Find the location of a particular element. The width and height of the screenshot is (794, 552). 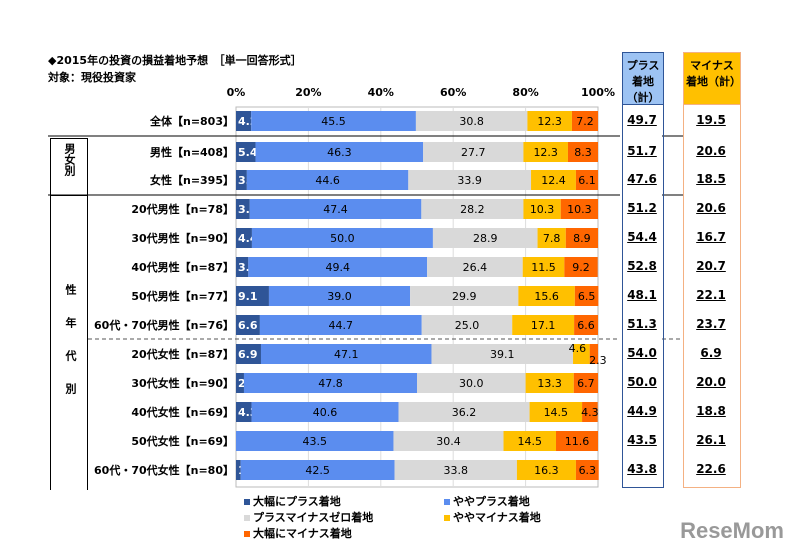

x-tick-label: 80% is located at coordinates (525, 92).